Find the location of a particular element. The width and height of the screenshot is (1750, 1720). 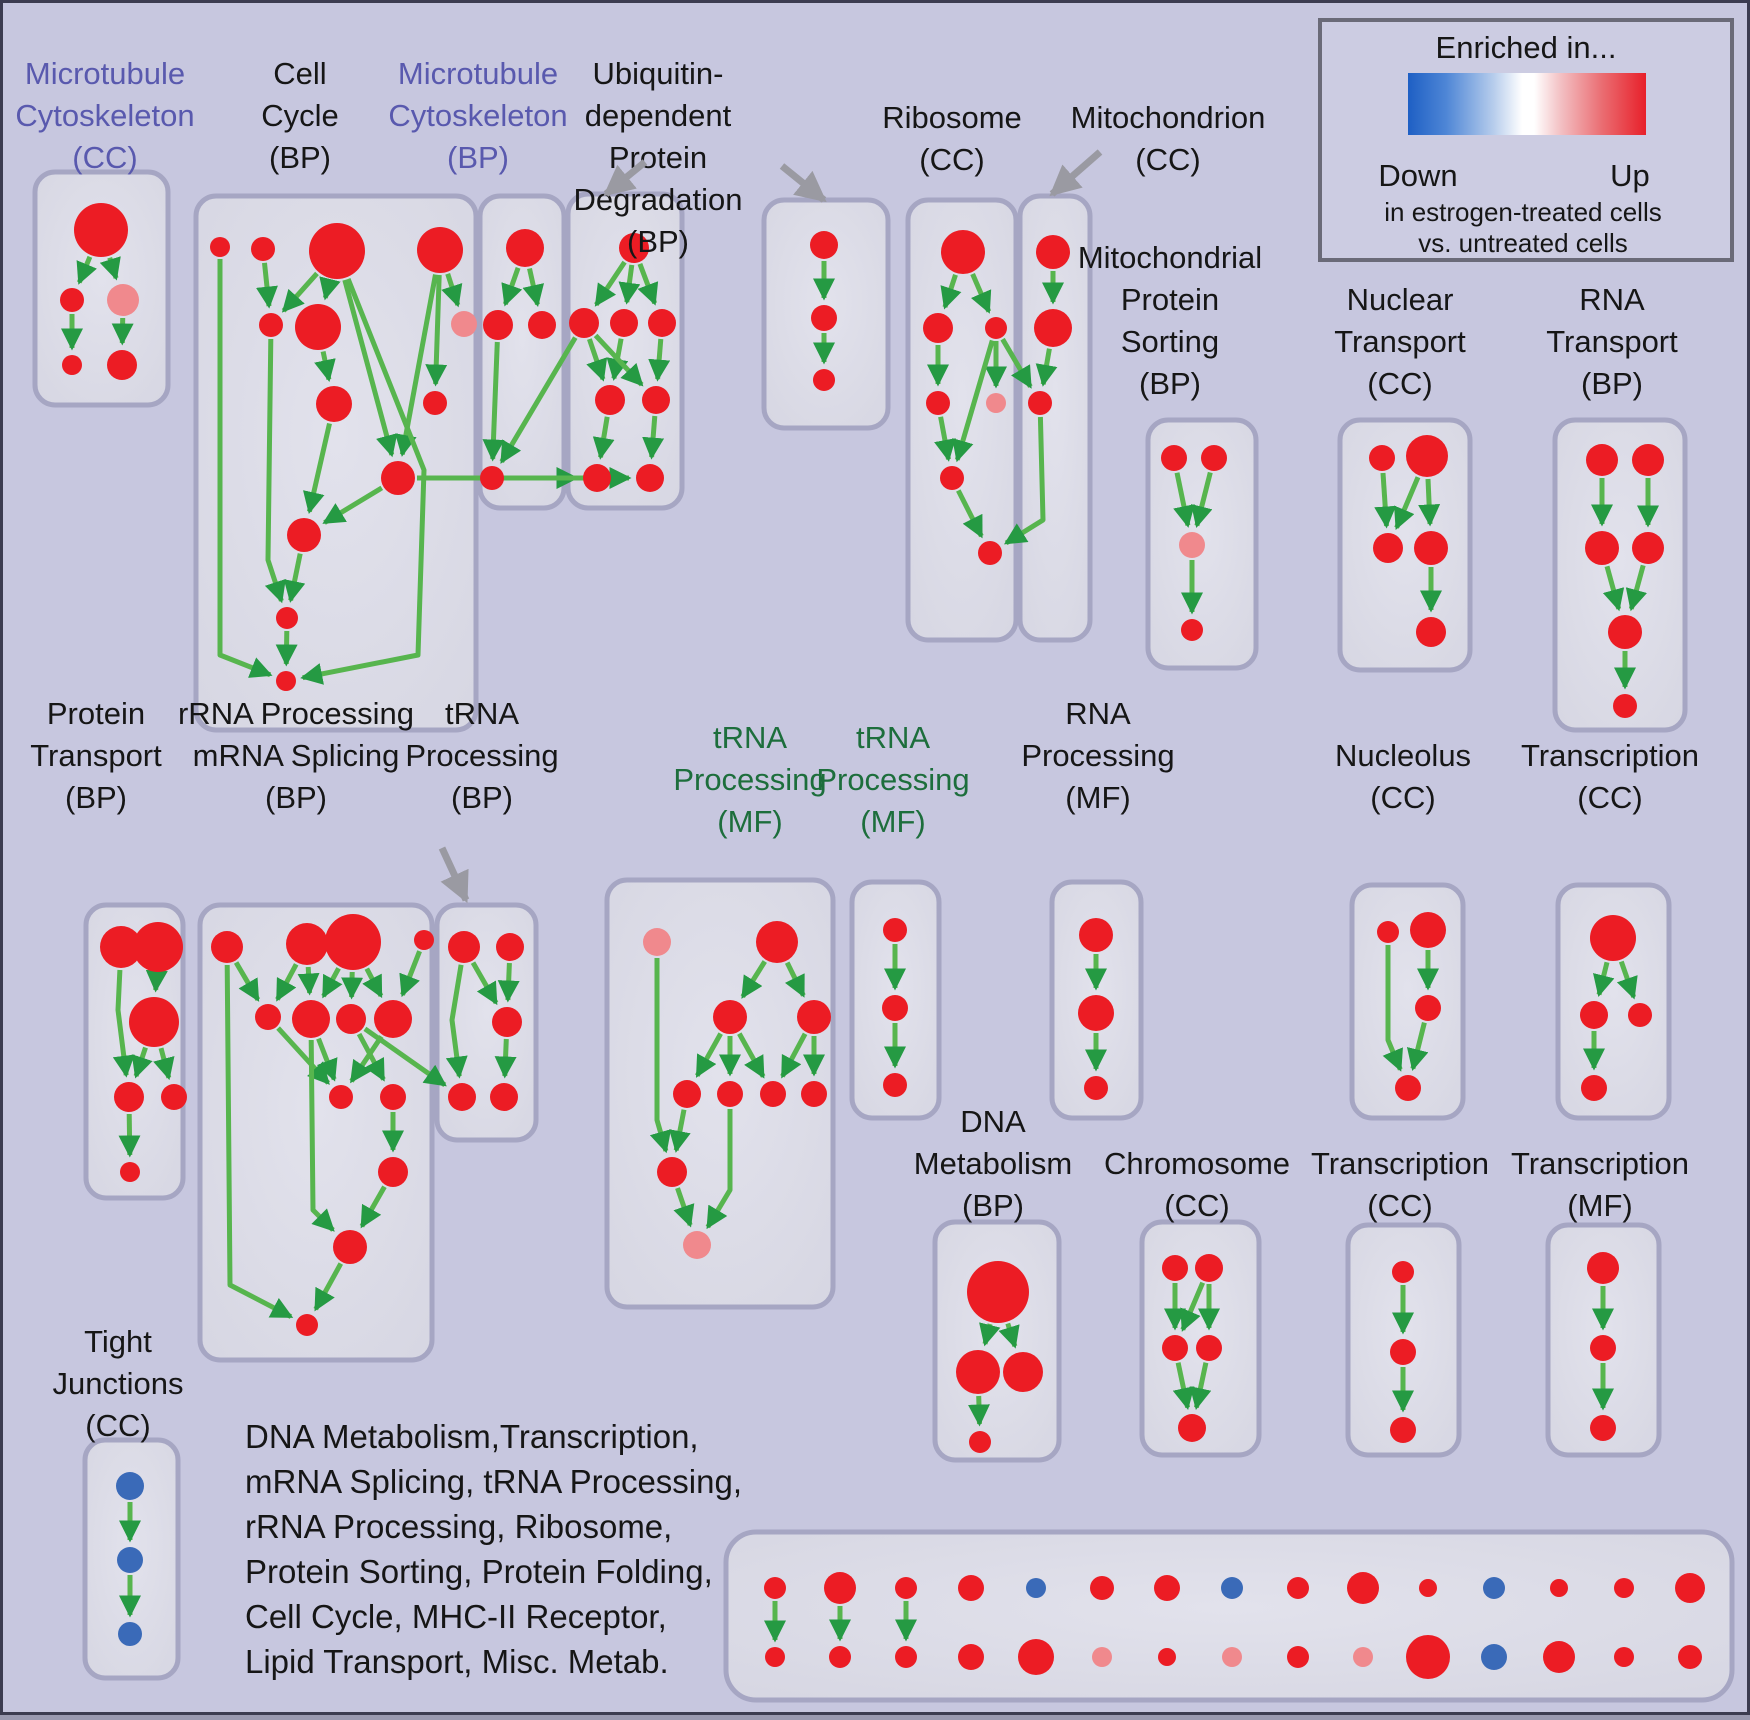

cluster-label-nt: Transport is located at coordinates (1400, 341).